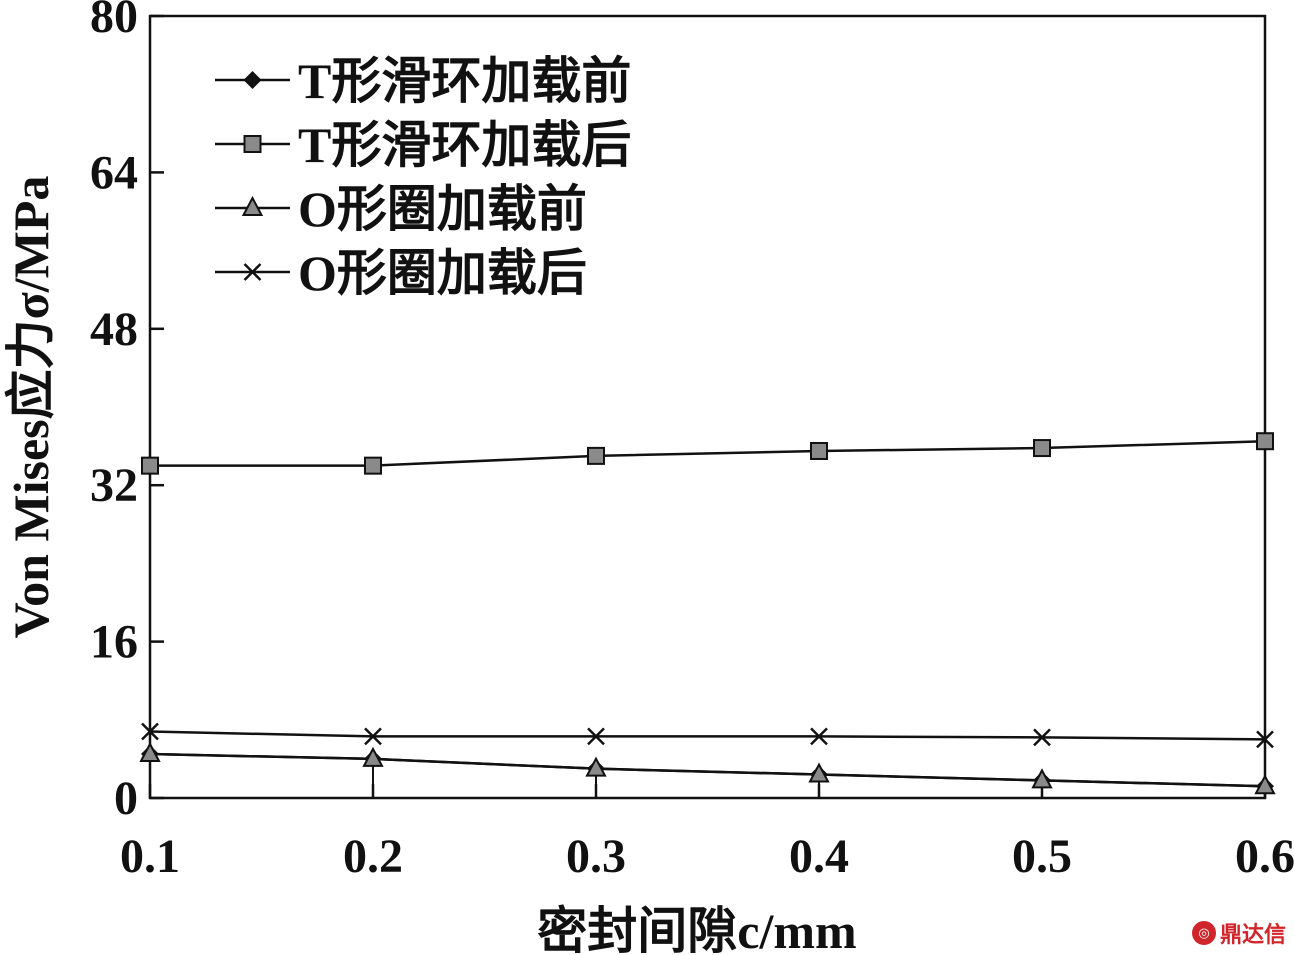 This screenshot has width=1294, height=955. I want to click on series-triangle, so click(707, 769).